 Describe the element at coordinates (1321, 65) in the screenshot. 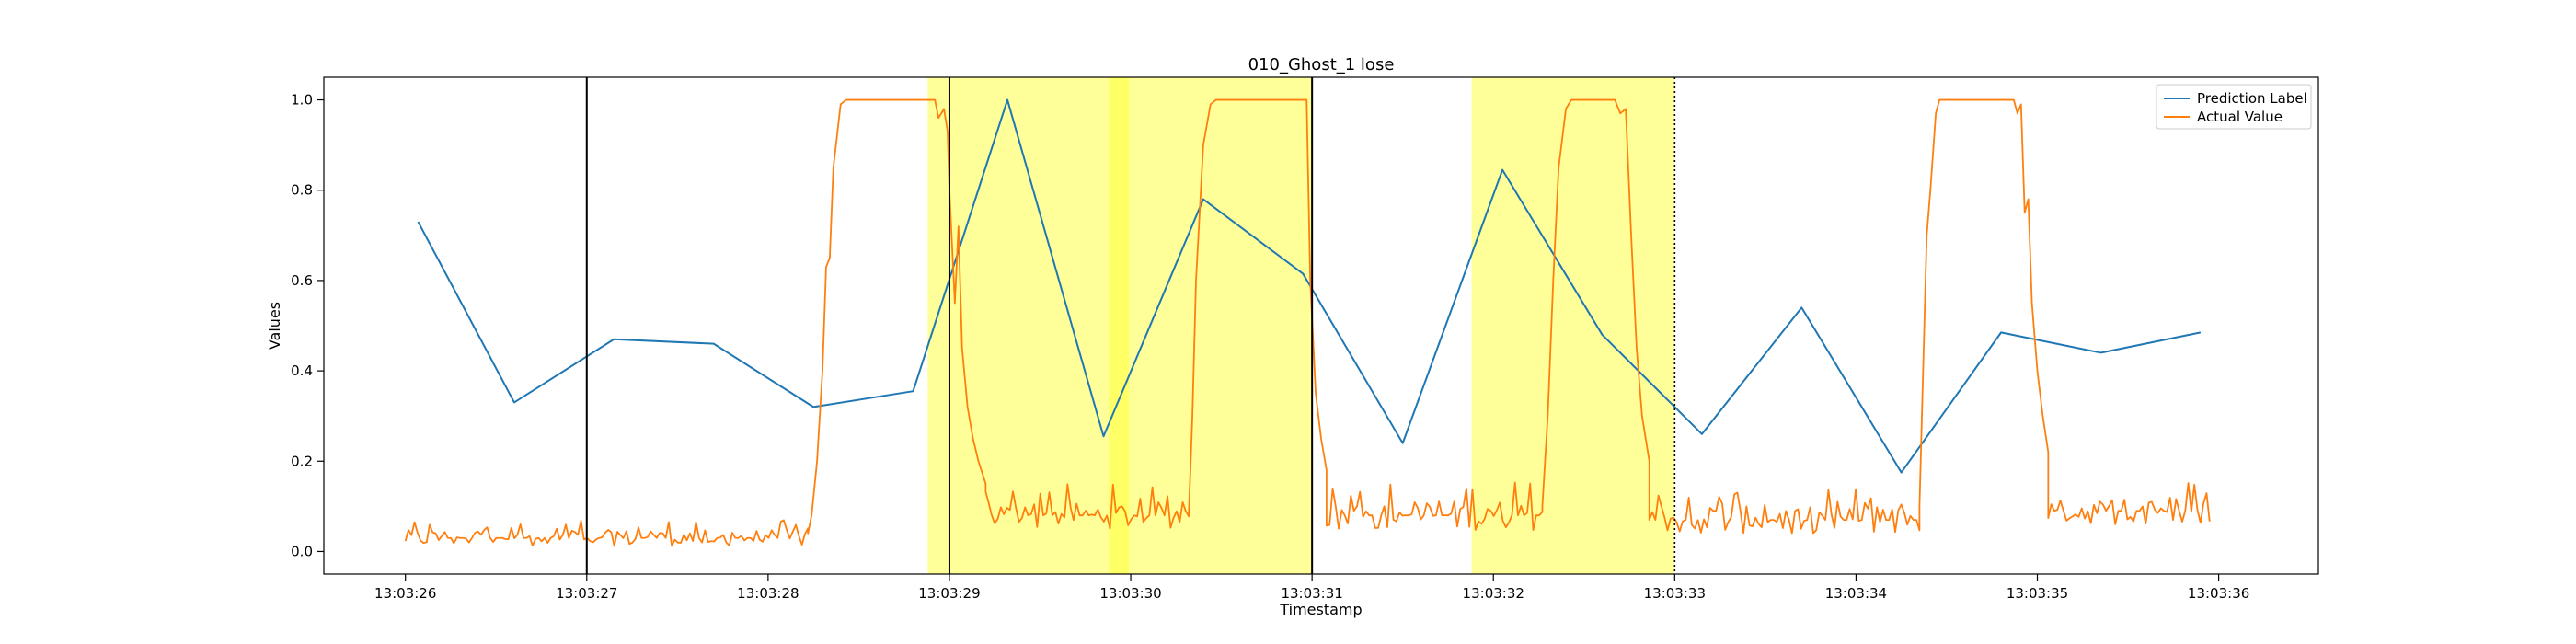

I see `chart-title: 010_Ghost_1 lose` at that location.